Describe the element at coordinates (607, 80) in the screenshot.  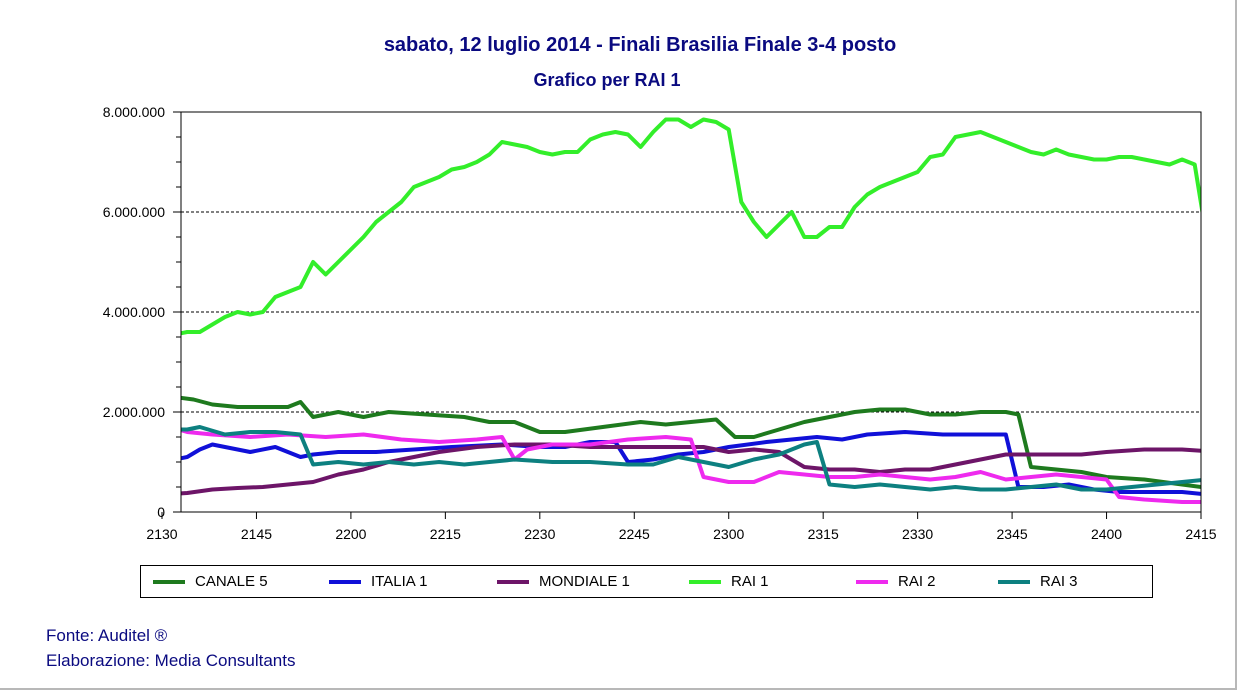
I see `chart-subtitle: Grafico per RAI 1` at that location.